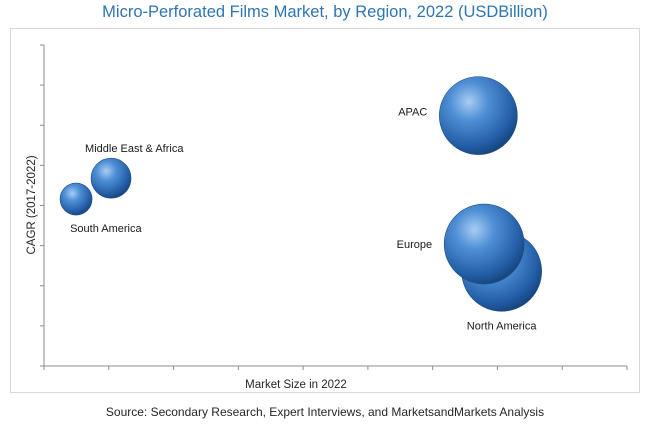 This screenshot has height=426, width=650. I want to click on bubble-apac, so click(478, 115).